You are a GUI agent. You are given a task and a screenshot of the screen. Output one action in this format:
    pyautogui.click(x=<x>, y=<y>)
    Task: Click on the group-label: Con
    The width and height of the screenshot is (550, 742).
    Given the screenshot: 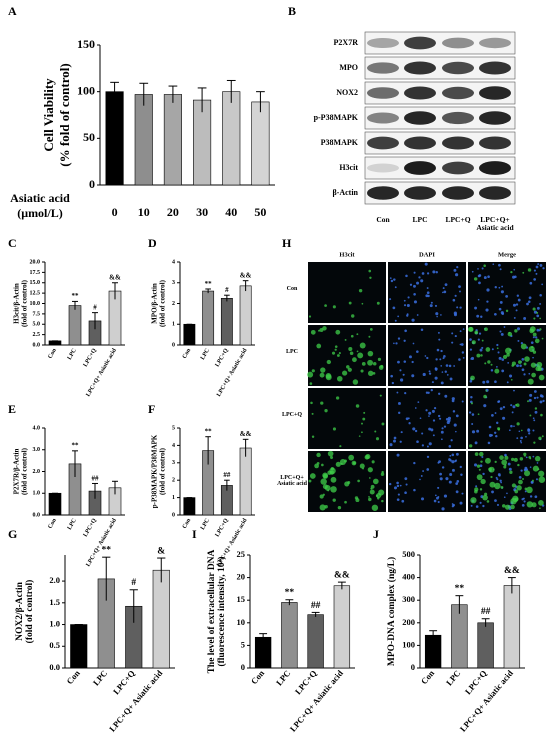 What is the action you would take?
    pyautogui.click(x=292, y=288)
    